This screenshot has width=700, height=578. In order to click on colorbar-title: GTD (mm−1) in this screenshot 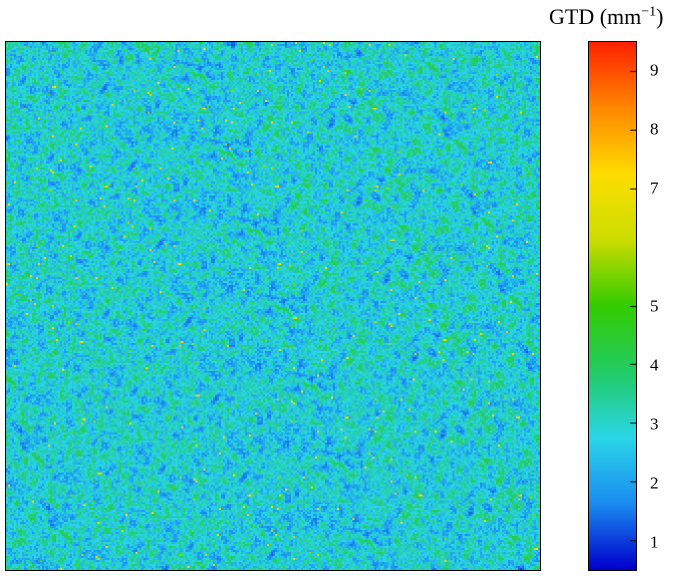, I will do `click(606, 17)`.